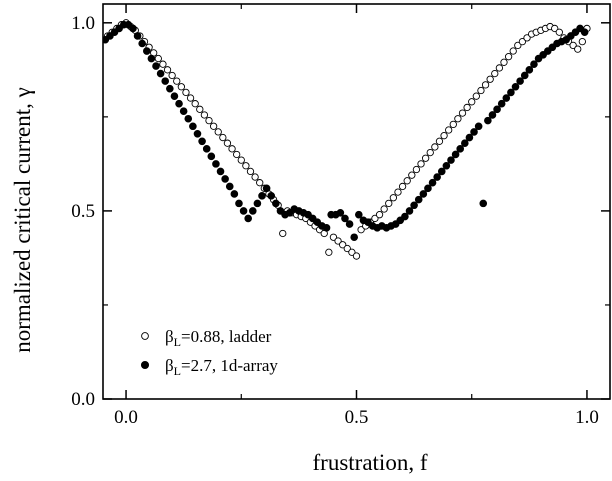 The width and height of the screenshot is (612, 481). What do you see at coordinates (587, 417) in the screenshot?
I see `x-tick-label: 1.0` at bounding box center [587, 417].